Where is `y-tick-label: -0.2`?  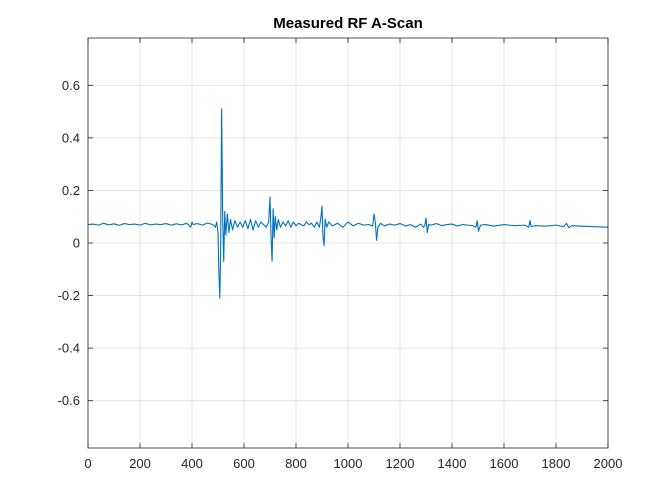 y-tick-label: -0.2 is located at coordinates (69, 295).